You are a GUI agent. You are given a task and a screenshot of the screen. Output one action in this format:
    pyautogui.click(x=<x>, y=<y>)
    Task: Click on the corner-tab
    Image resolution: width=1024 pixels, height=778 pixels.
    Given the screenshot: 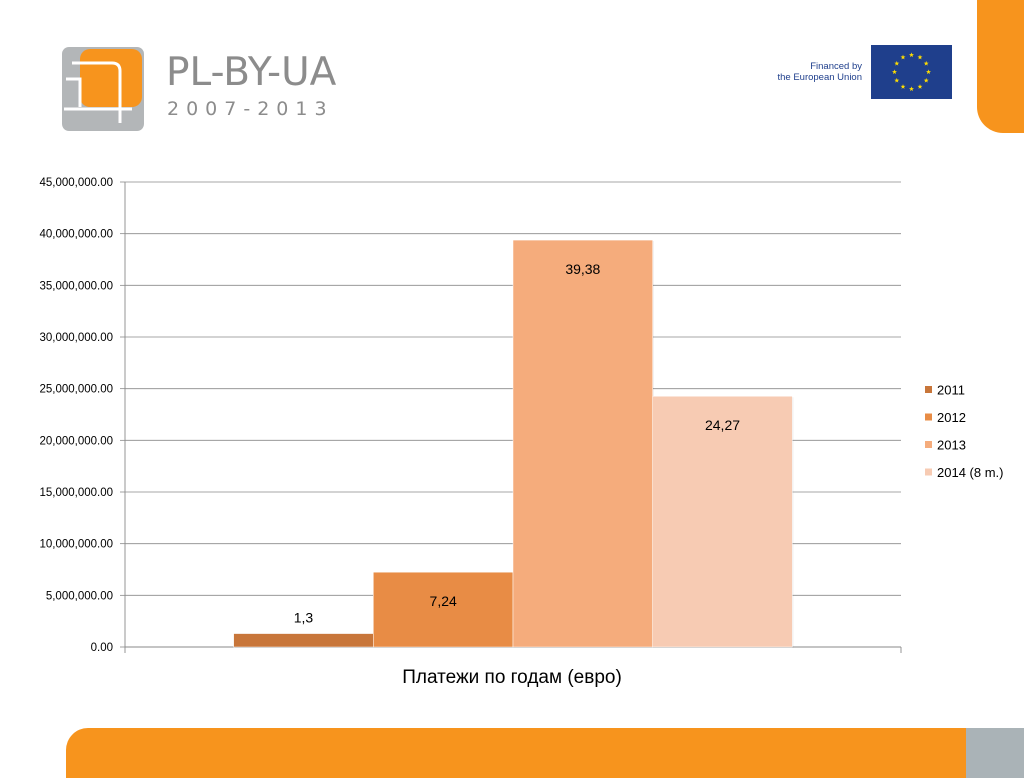 What is the action you would take?
    pyautogui.click(x=1000, y=66)
    